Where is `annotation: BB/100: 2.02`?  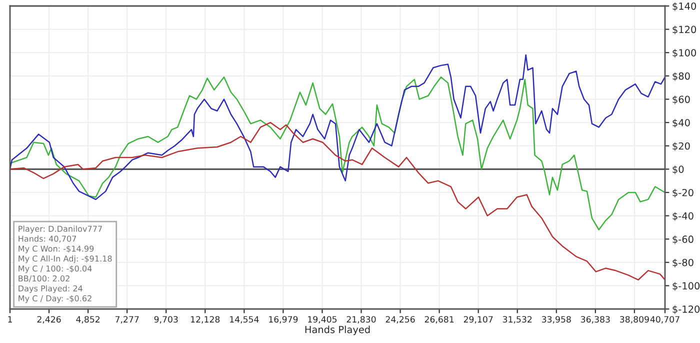 annotation: BB/100: 2.02 is located at coordinates (44, 278).